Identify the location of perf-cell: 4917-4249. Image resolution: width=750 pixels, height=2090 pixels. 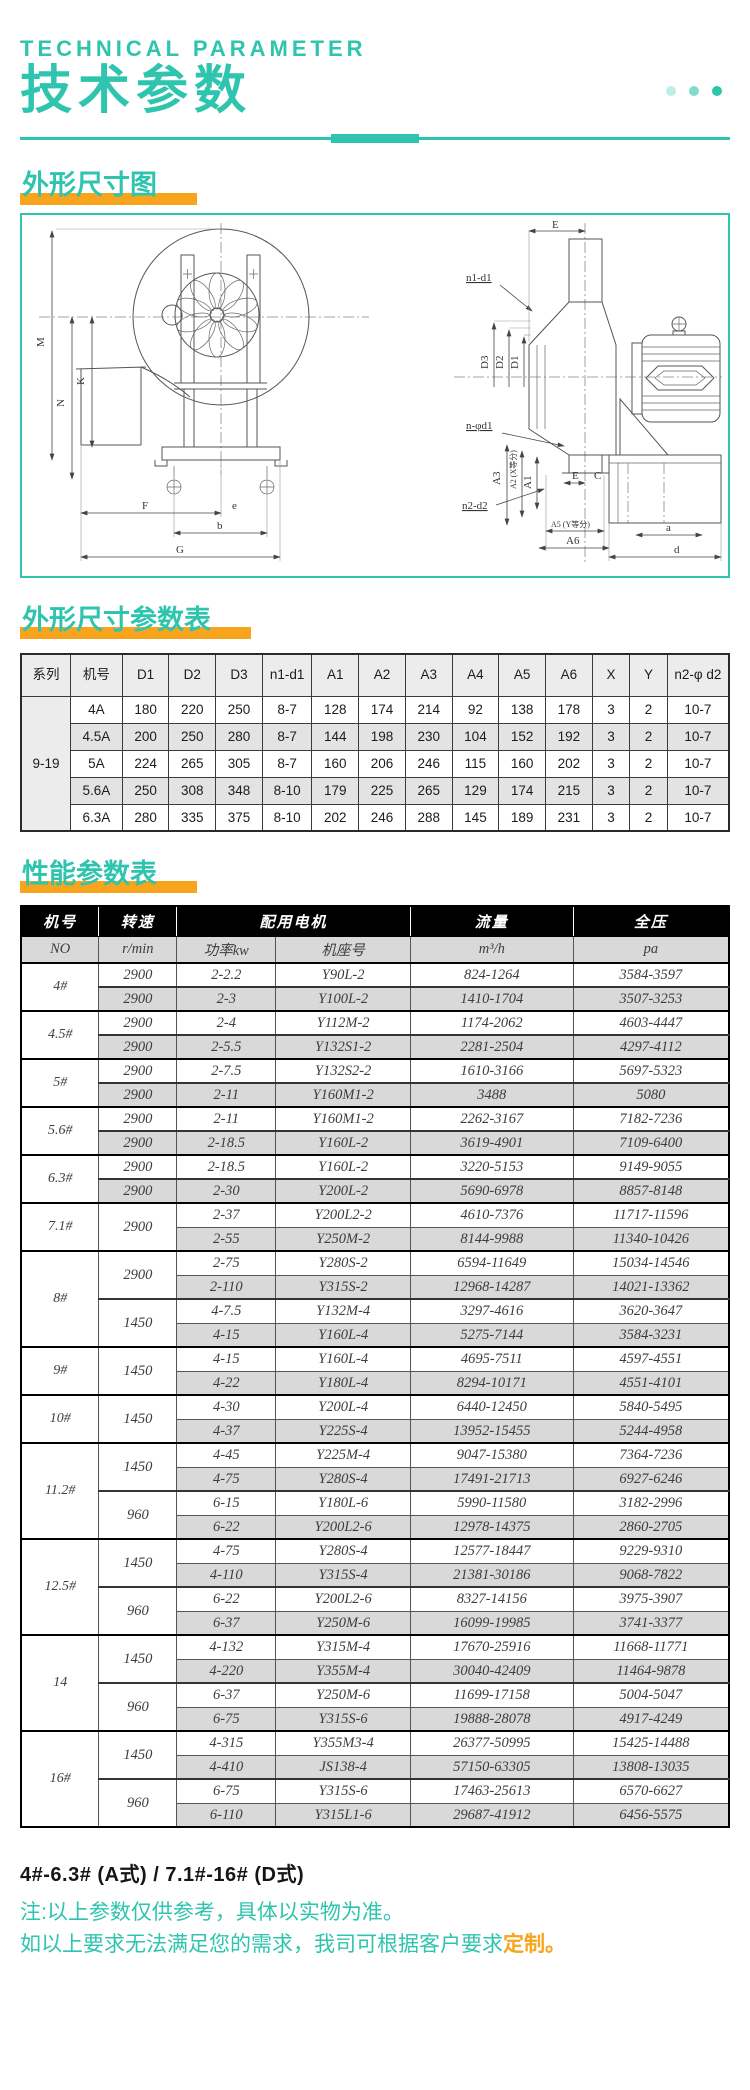
(651, 1719).